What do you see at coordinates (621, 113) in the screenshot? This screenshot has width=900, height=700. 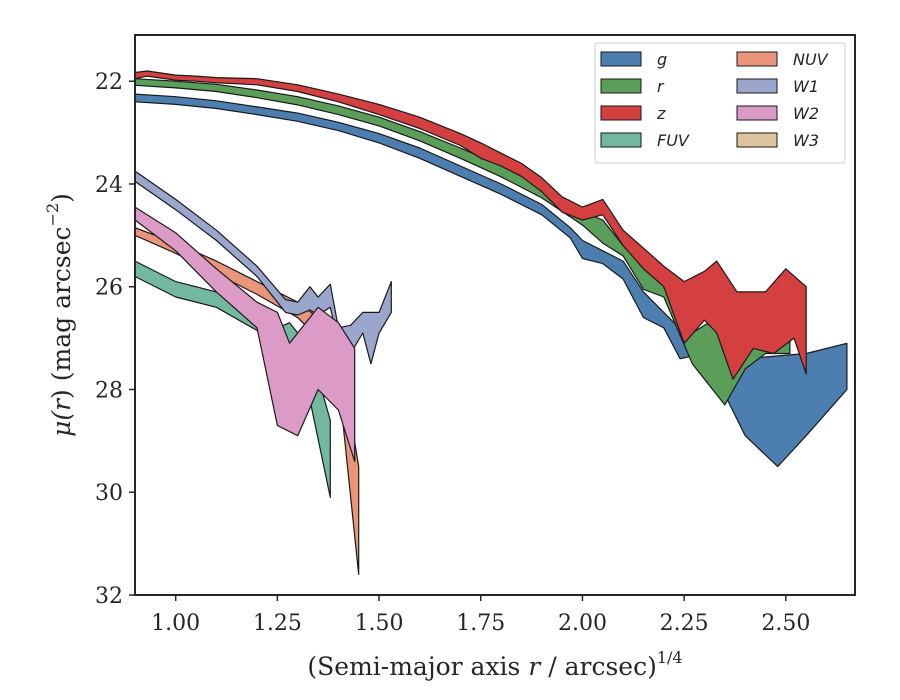 I see `legend-swatch-z` at bounding box center [621, 113].